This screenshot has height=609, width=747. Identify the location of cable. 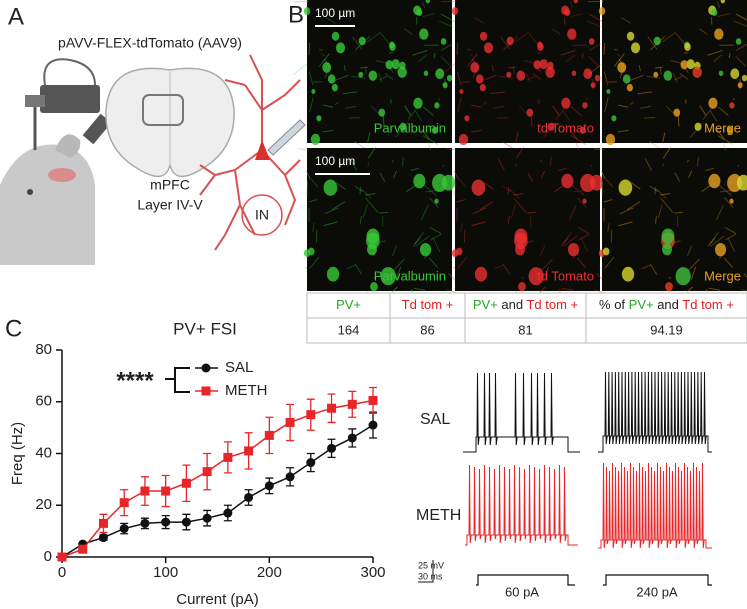
(69, 72).